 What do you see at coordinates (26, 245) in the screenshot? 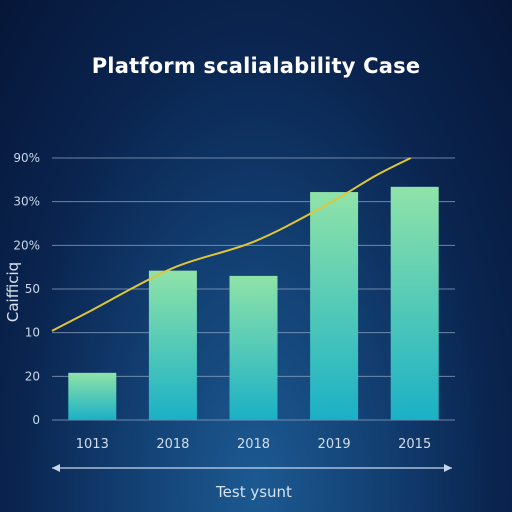
I see `y-tick-label: 20%` at bounding box center [26, 245].